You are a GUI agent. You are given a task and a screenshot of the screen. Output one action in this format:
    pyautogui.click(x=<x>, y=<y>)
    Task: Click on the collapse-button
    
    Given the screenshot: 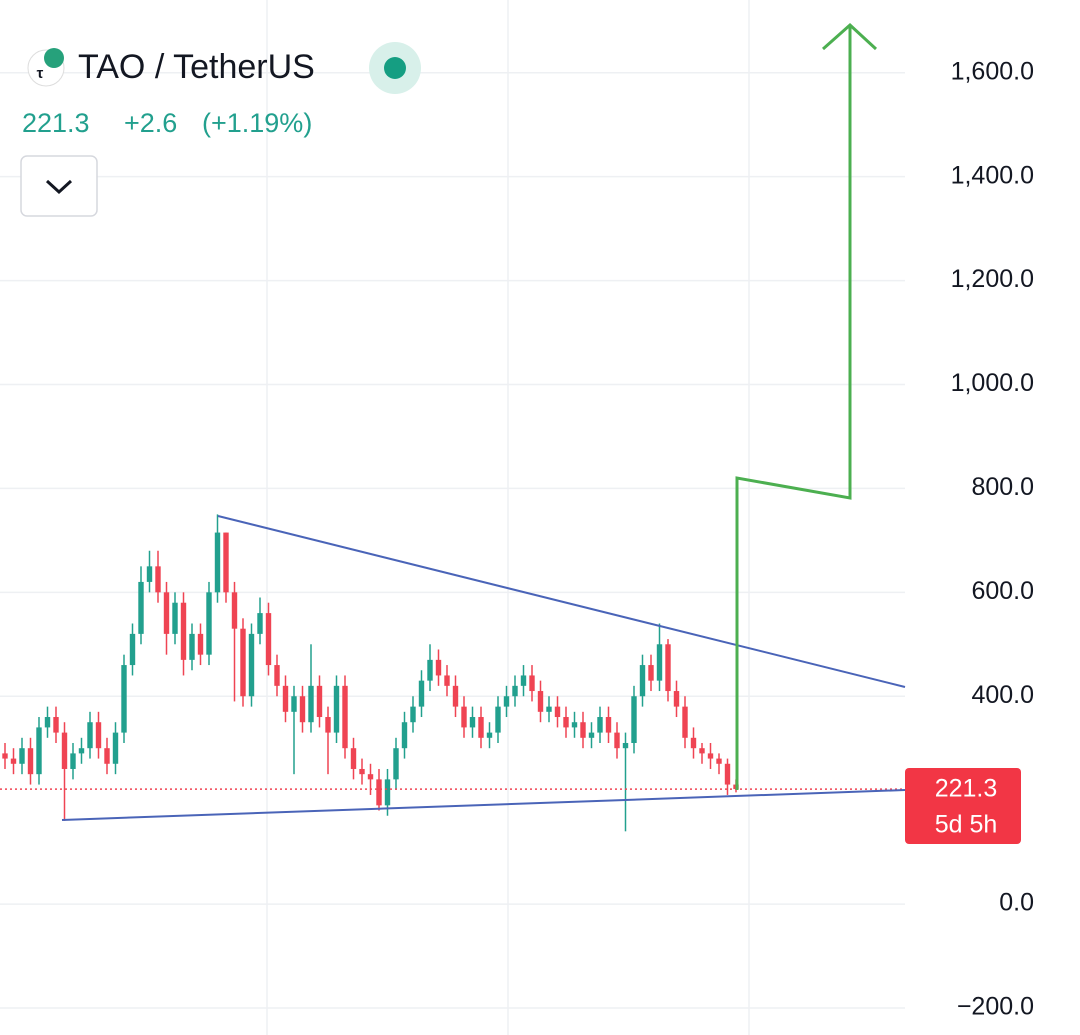 What is the action you would take?
    pyautogui.click(x=59, y=186)
    